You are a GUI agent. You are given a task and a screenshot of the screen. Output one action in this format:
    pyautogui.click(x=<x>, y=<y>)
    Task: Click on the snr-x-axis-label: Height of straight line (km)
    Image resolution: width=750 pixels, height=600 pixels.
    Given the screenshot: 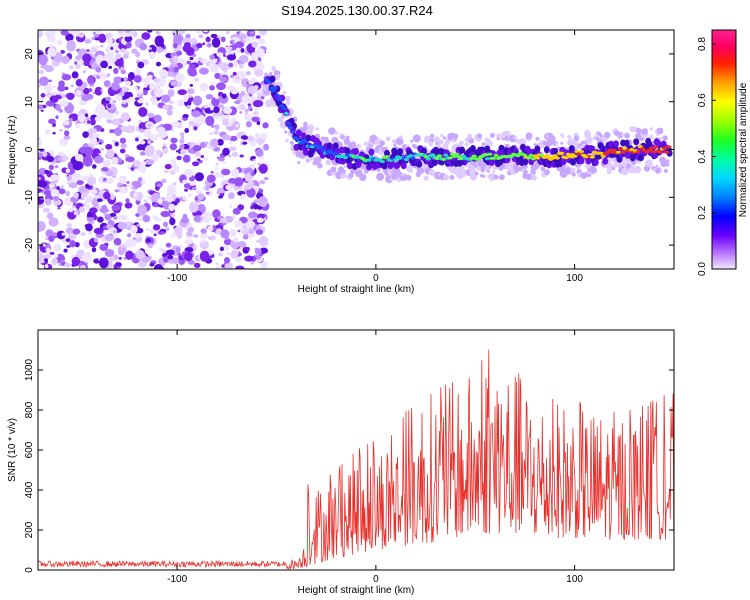 What is the action you would take?
    pyautogui.click(x=356, y=590)
    